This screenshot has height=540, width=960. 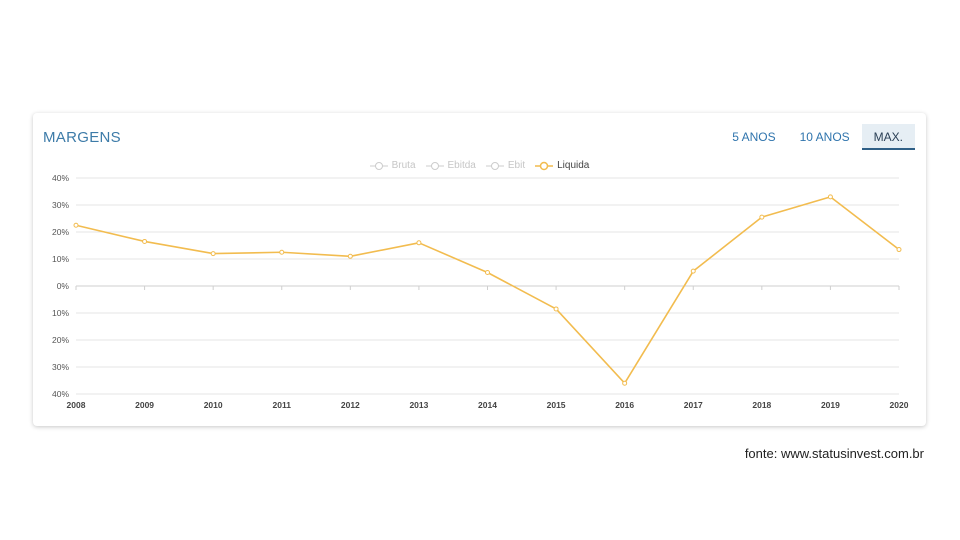 I want to click on legend-item-liquida: Liquida, so click(x=562, y=165).